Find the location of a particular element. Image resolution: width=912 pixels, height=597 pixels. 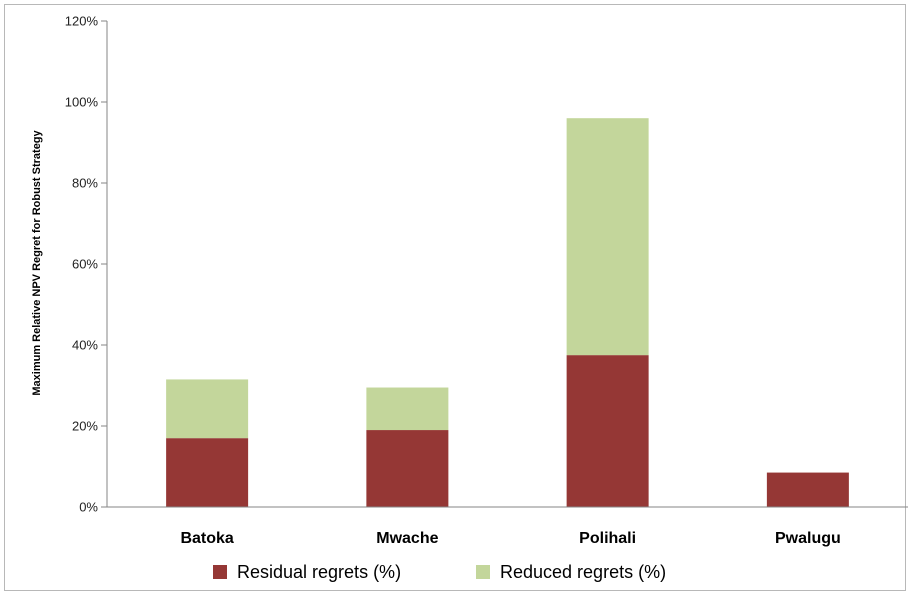

x-tick-label: Mwache is located at coordinates (407, 538).